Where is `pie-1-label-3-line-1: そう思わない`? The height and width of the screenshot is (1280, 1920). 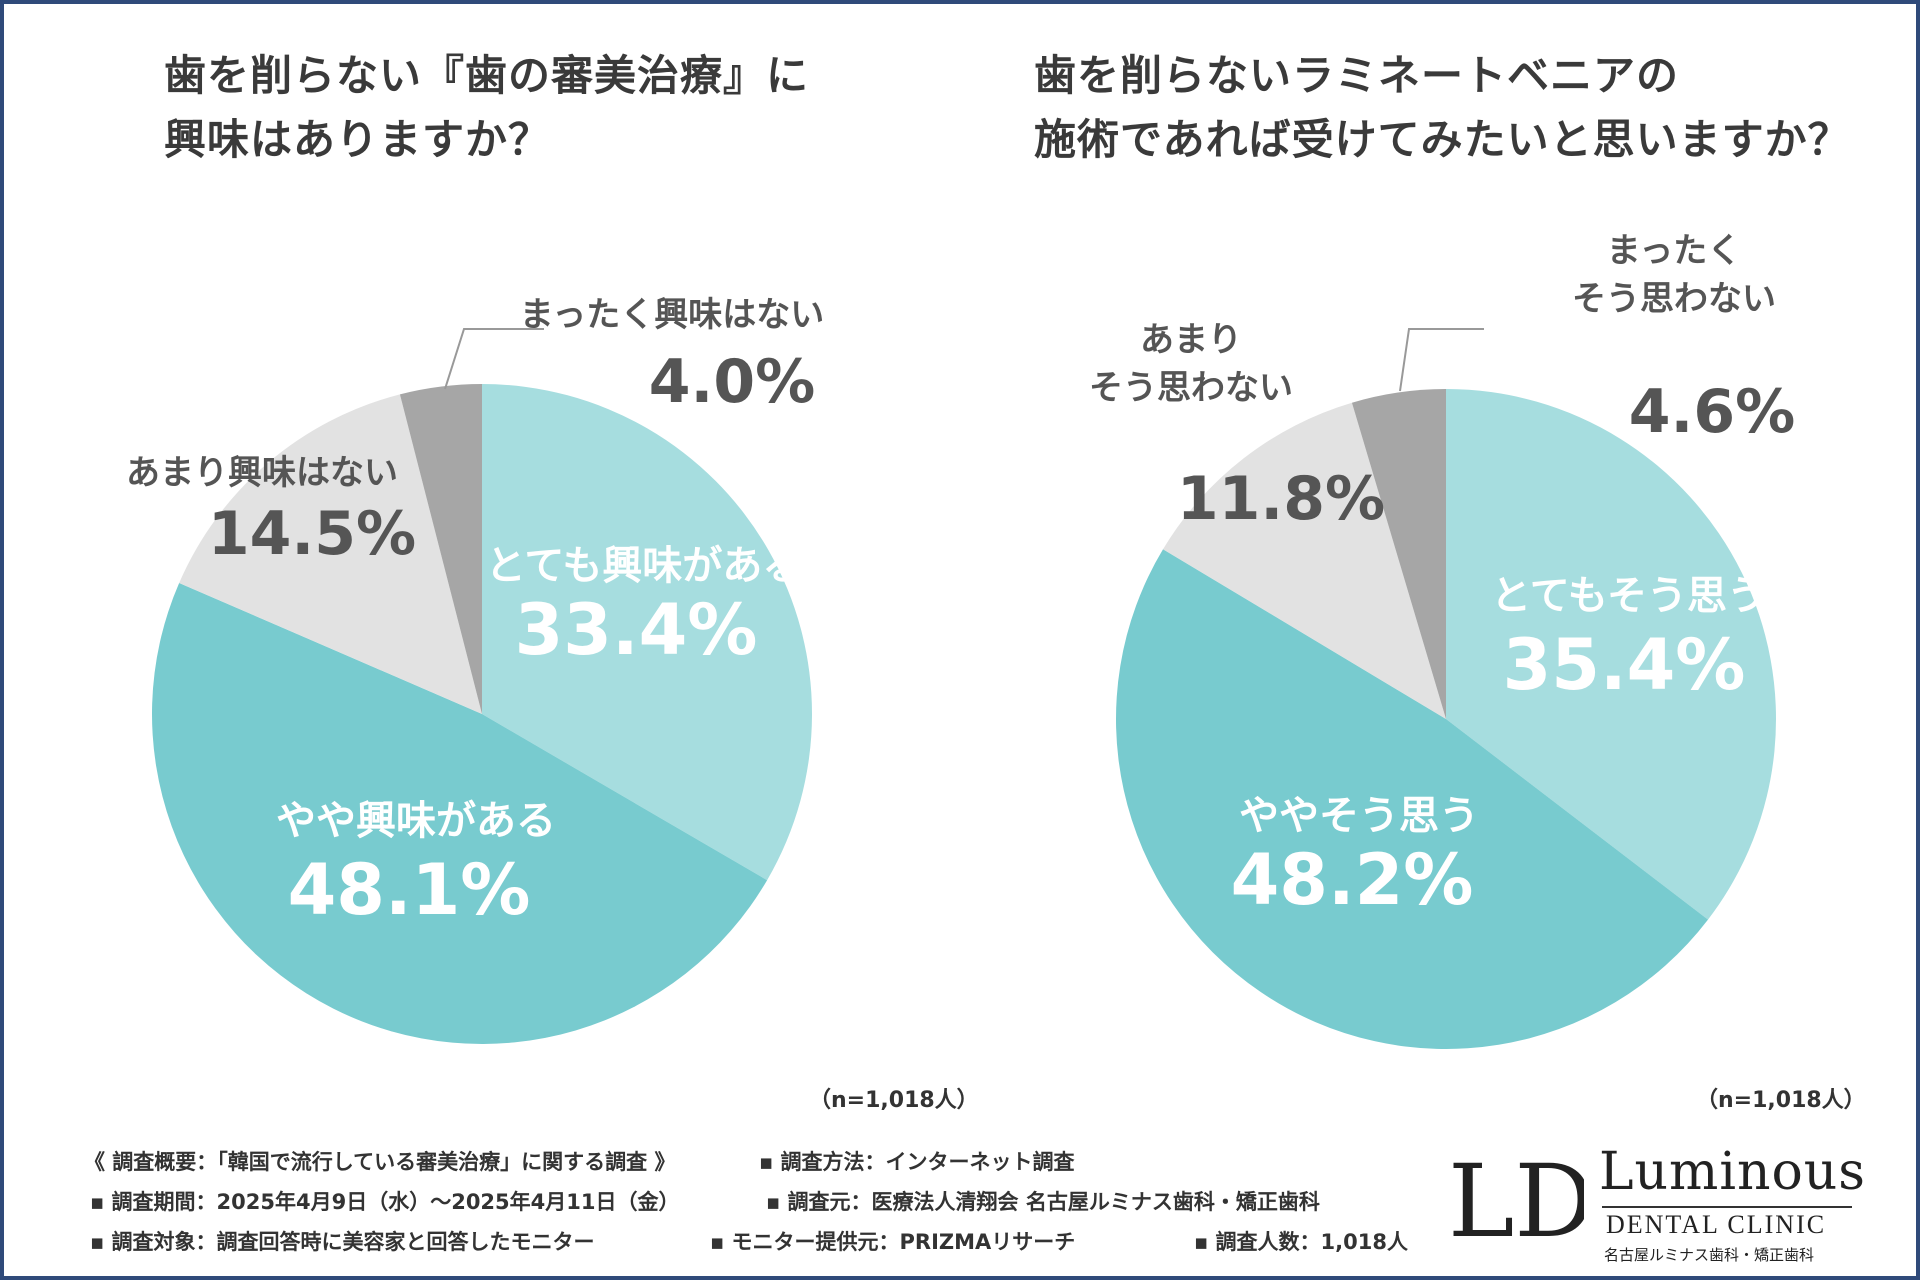 pie-1-label-3-line-1: そう思わない is located at coordinates (1674, 299).